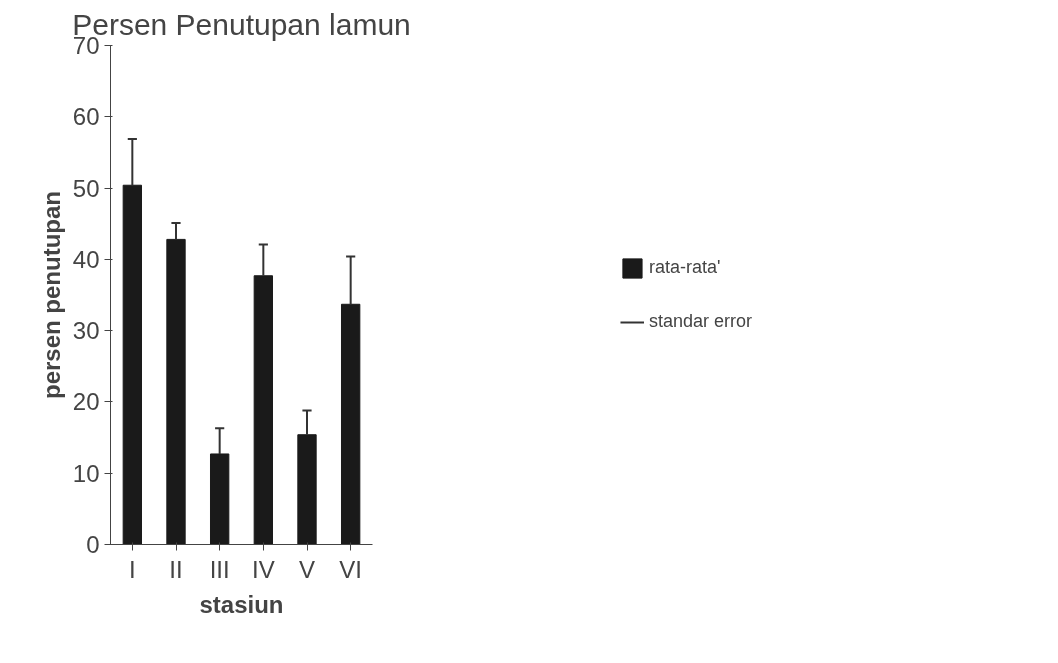  I want to click on x-axis-title: stasiun, so click(241, 604).